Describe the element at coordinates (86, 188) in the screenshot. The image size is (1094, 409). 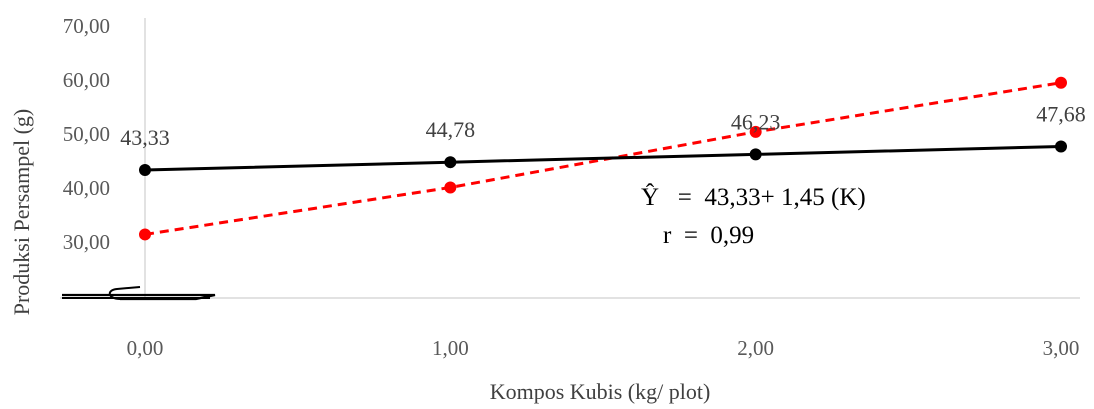
I see `y-tick-label: 40,00` at that location.